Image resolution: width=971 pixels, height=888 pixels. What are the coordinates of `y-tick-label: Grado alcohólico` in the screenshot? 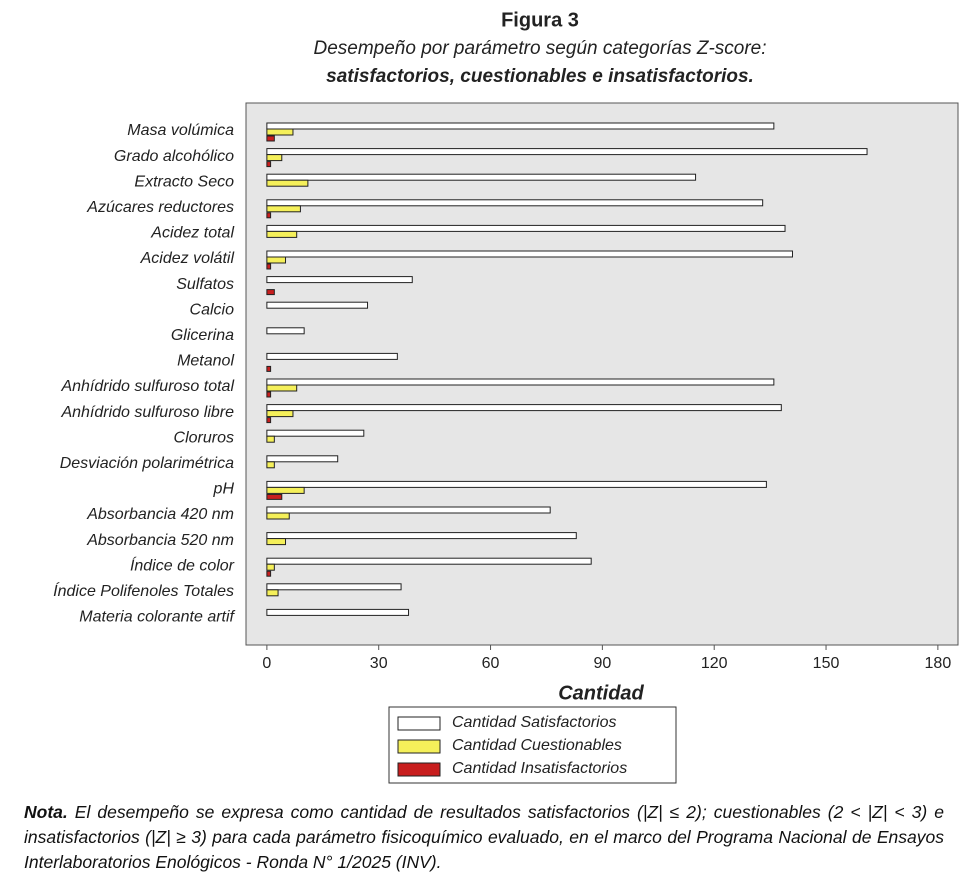 It's located at (174, 156).